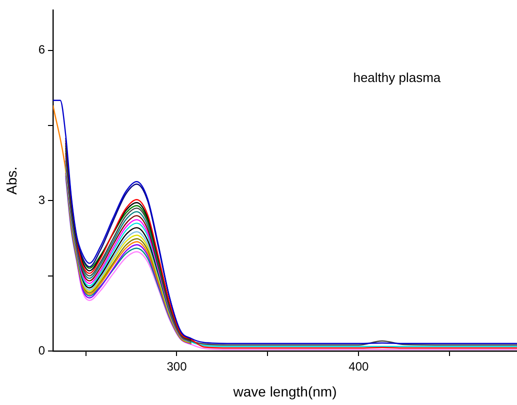 Image resolution: width=517 pixels, height=405 pixels. I want to click on x-tick-label: 300, so click(177, 367).